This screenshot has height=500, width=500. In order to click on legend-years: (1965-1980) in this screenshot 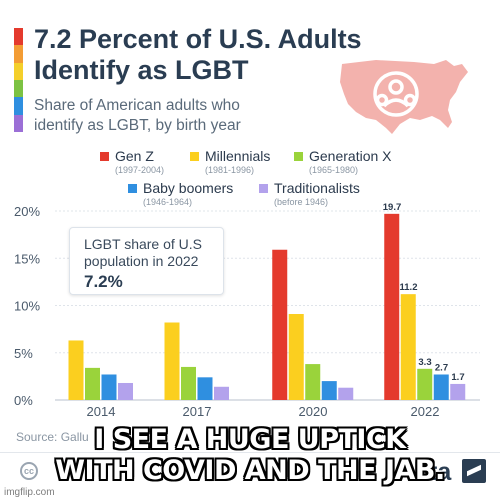, I will do `click(334, 170)`.